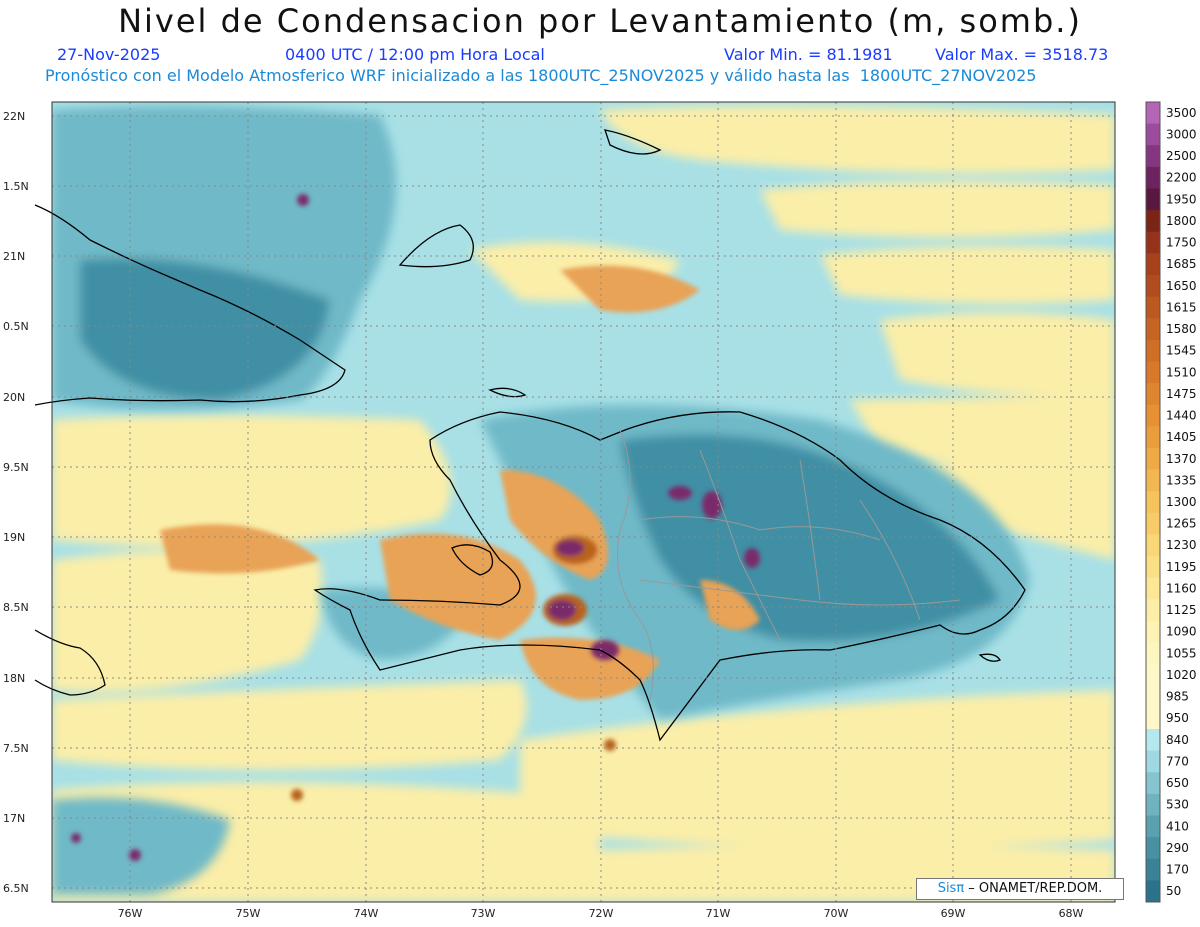 The image size is (1200, 927). I want to click on lat-label: 18N, so click(14, 678).